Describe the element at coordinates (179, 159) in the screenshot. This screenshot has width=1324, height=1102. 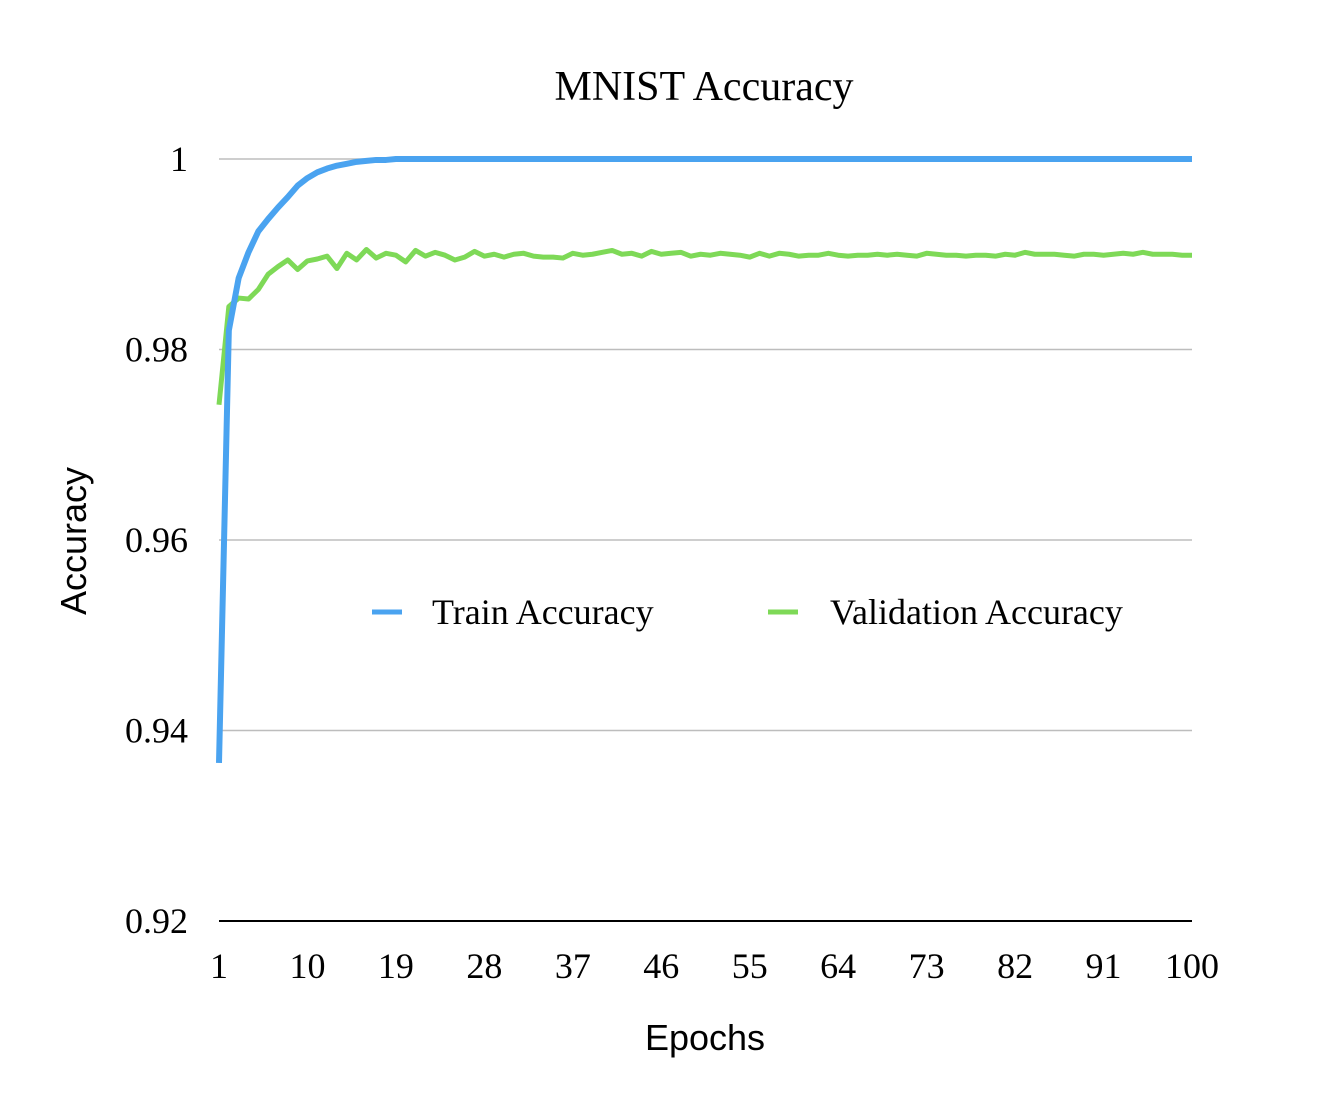
I see `y-tick-label: 1` at that location.